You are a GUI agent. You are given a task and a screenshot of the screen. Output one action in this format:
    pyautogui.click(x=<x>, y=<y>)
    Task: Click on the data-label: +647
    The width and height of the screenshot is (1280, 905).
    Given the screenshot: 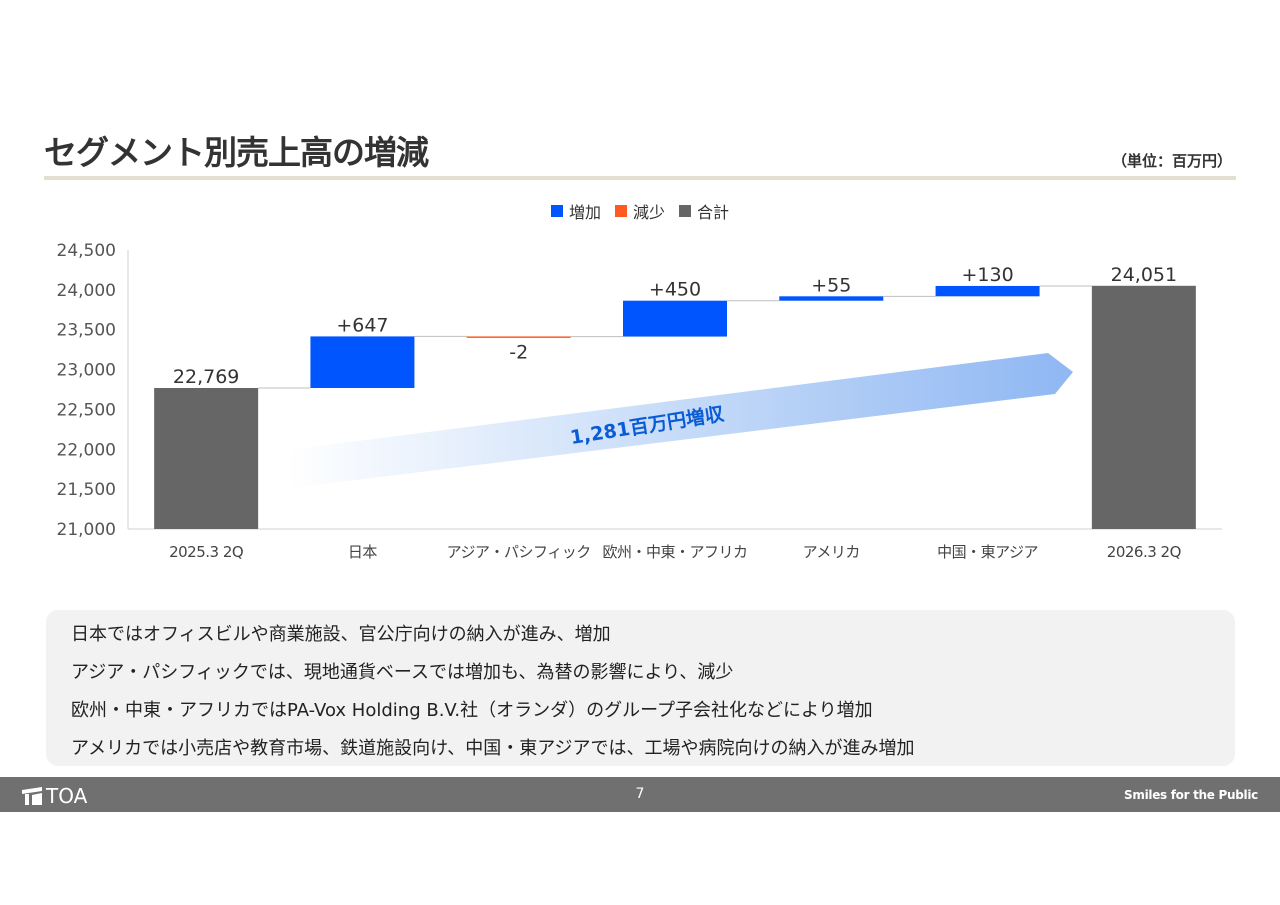 What is the action you would take?
    pyautogui.click(x=362, y=325)
    